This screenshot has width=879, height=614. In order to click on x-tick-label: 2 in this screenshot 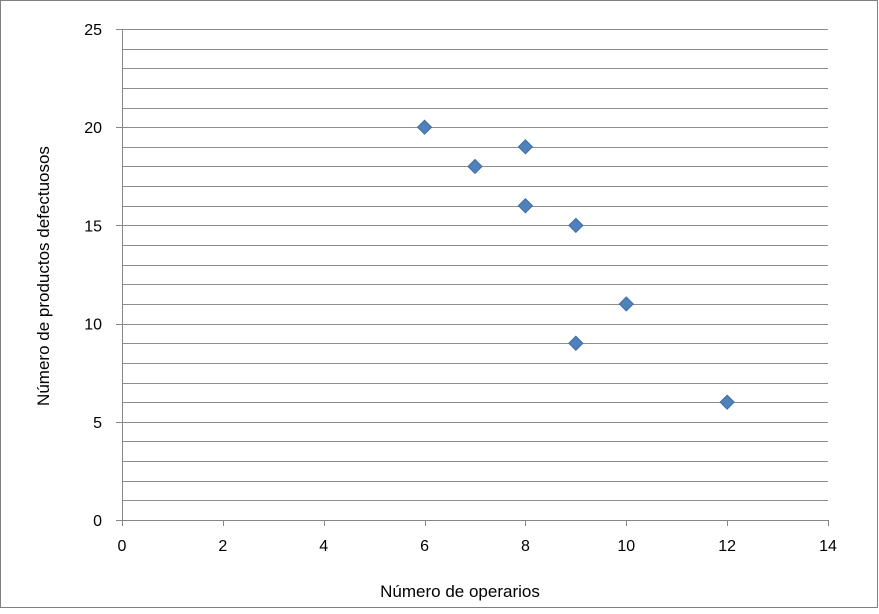, I will do `click(222, 546)`.